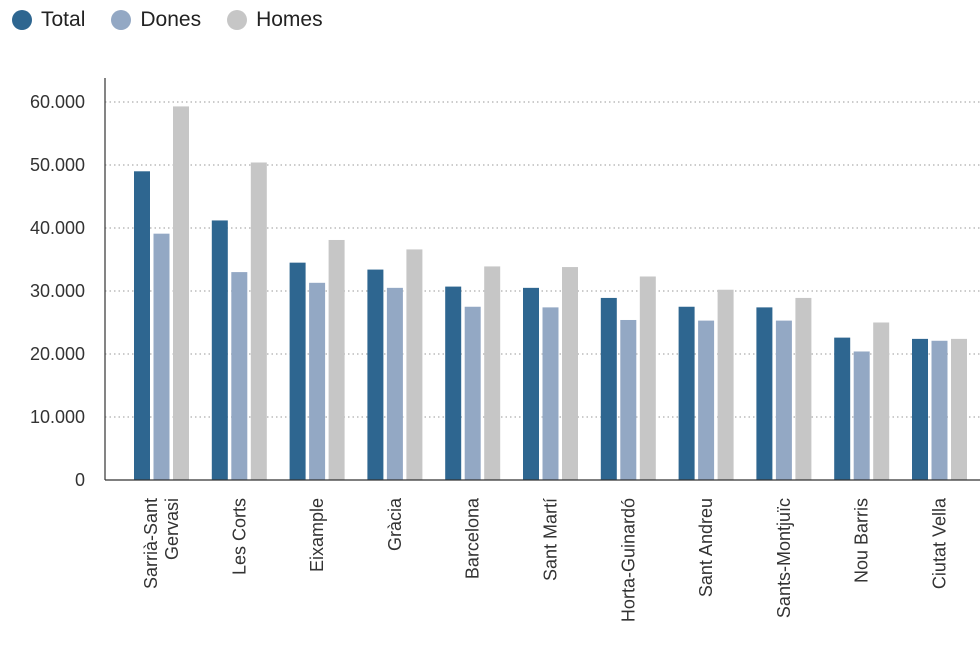 The height and width of the screenshot is (669, 980). I want to click on x-tick-label: Barcelona, so click(473, 538).